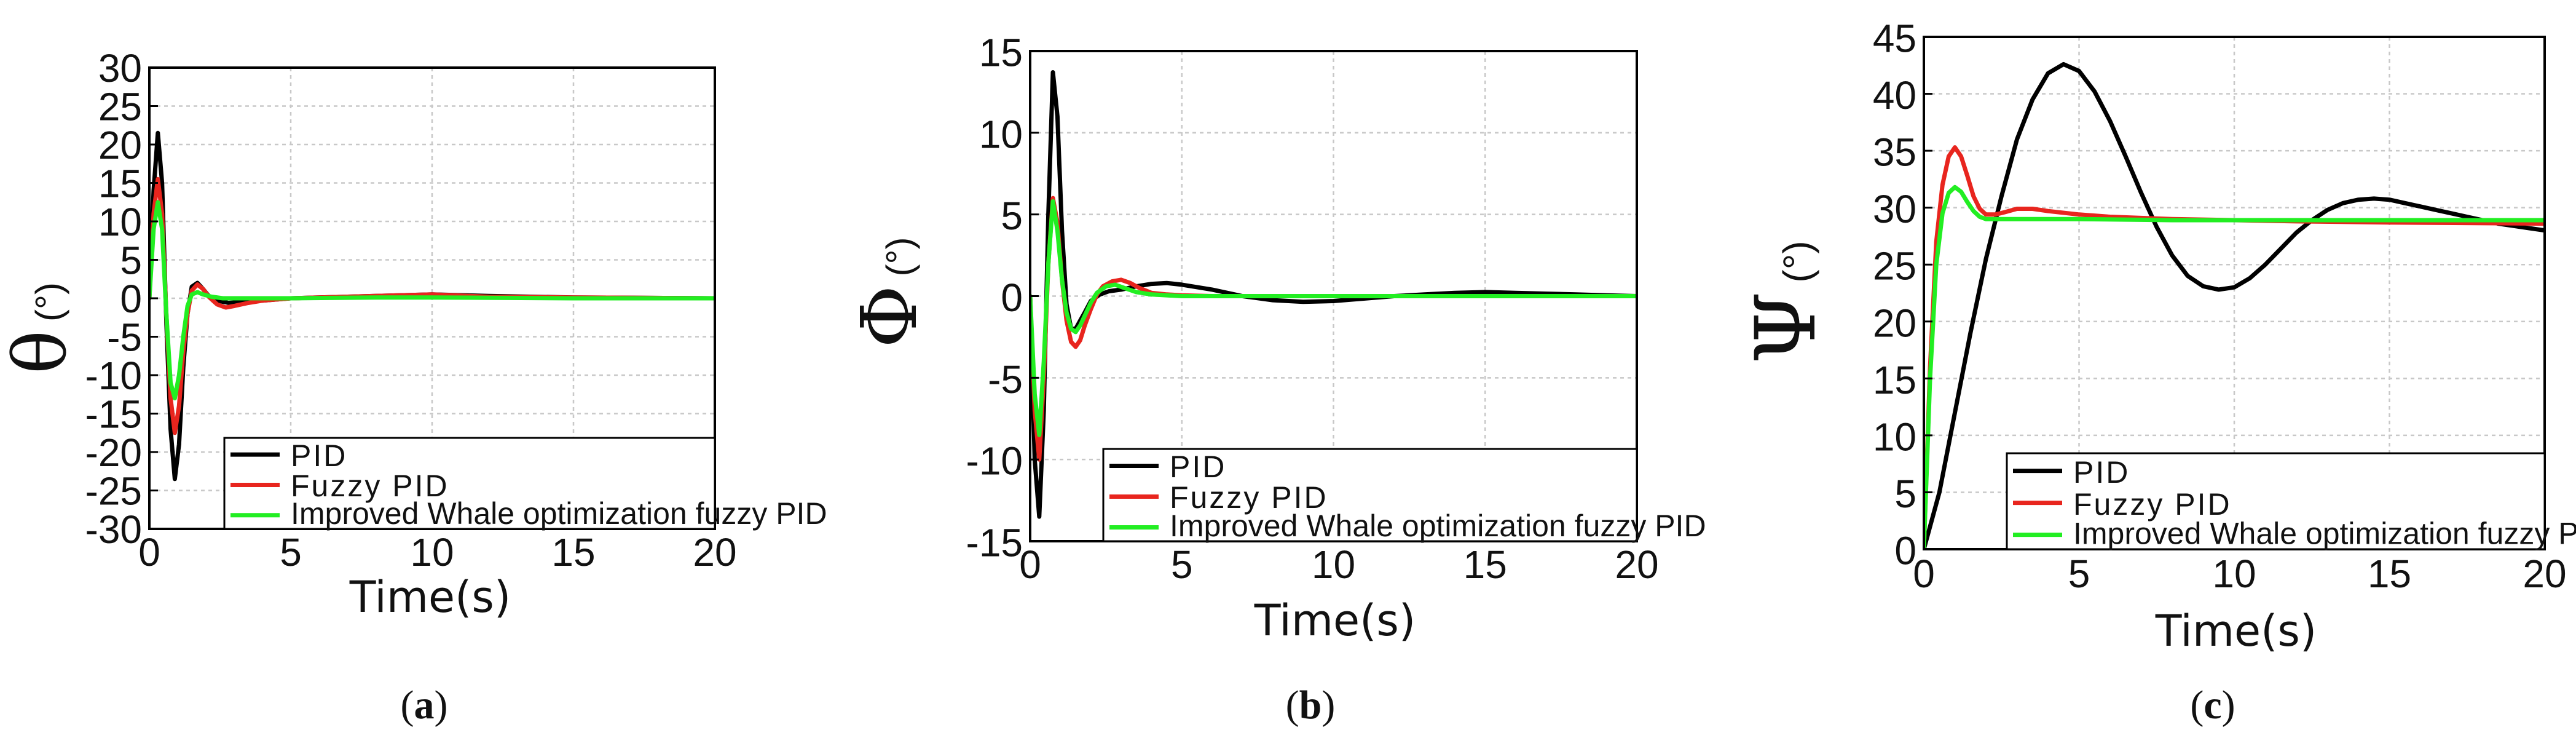 The width and height of the screenshot is (2576, 746). What do you see at coordinates (120, 184) in the screenshot?
I see `y-tick-label-a-9: 15` at bounding box center [120, 184].